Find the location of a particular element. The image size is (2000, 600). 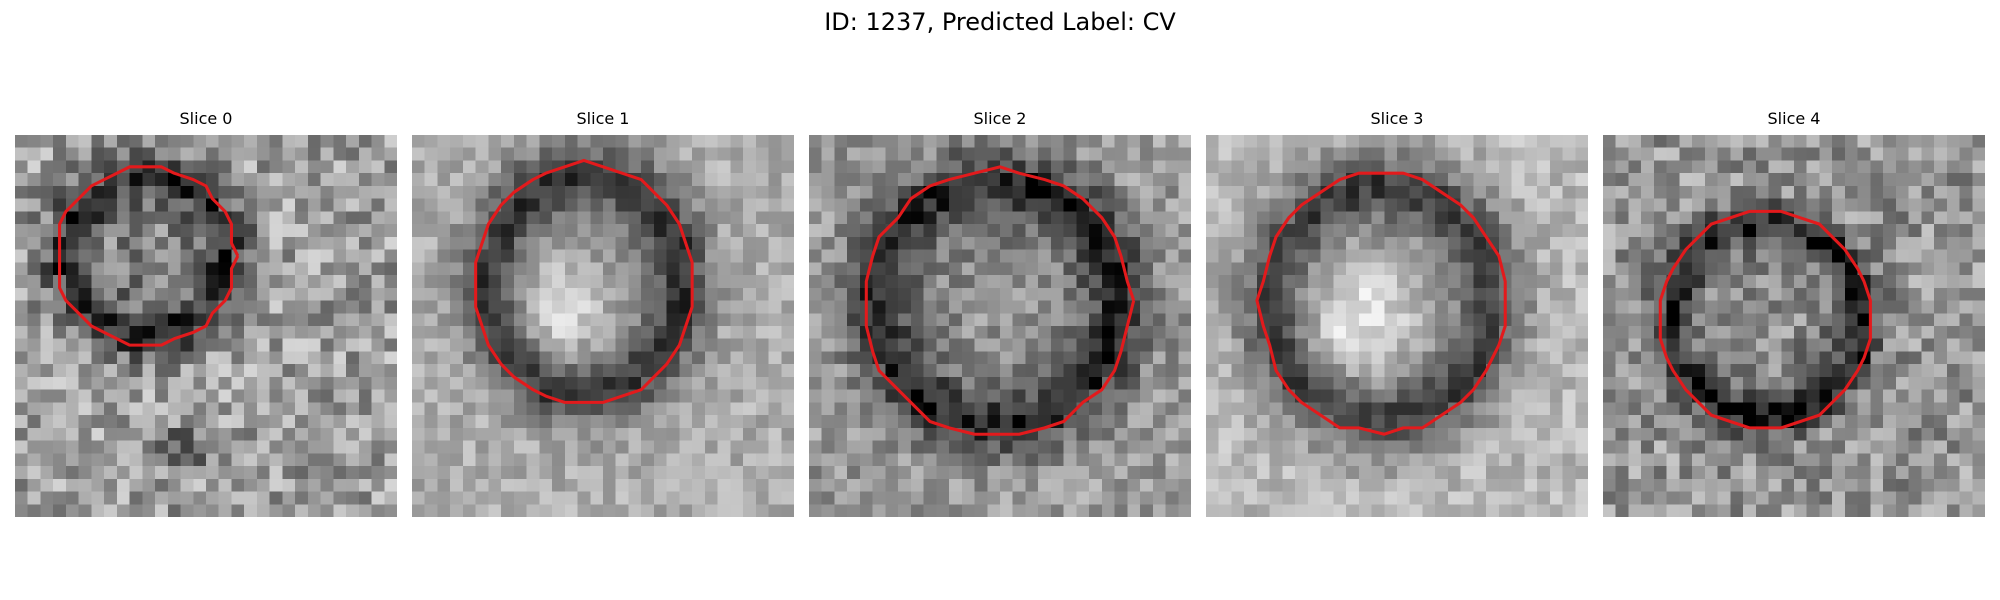

slice-title-1: Slice 1 is located at coordinates (603, 119).